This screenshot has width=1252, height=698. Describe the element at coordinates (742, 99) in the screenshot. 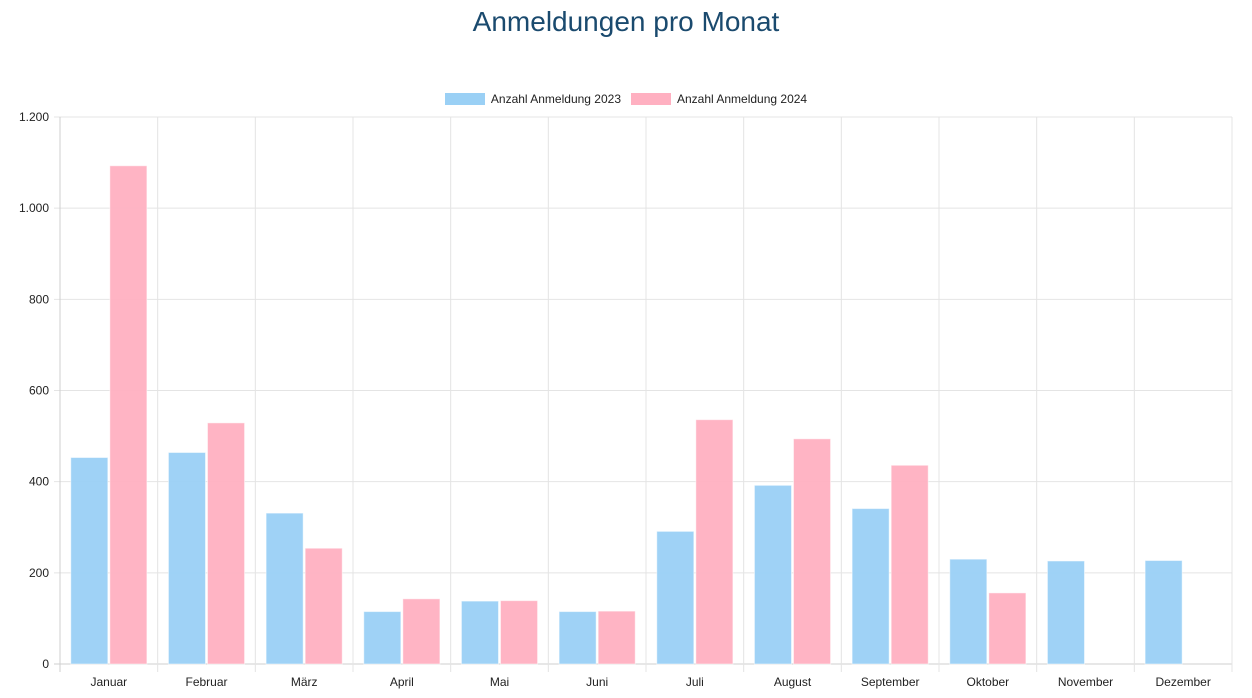

I see `legend-label-2024: Anzahl Anmeldung 2024` at that location.